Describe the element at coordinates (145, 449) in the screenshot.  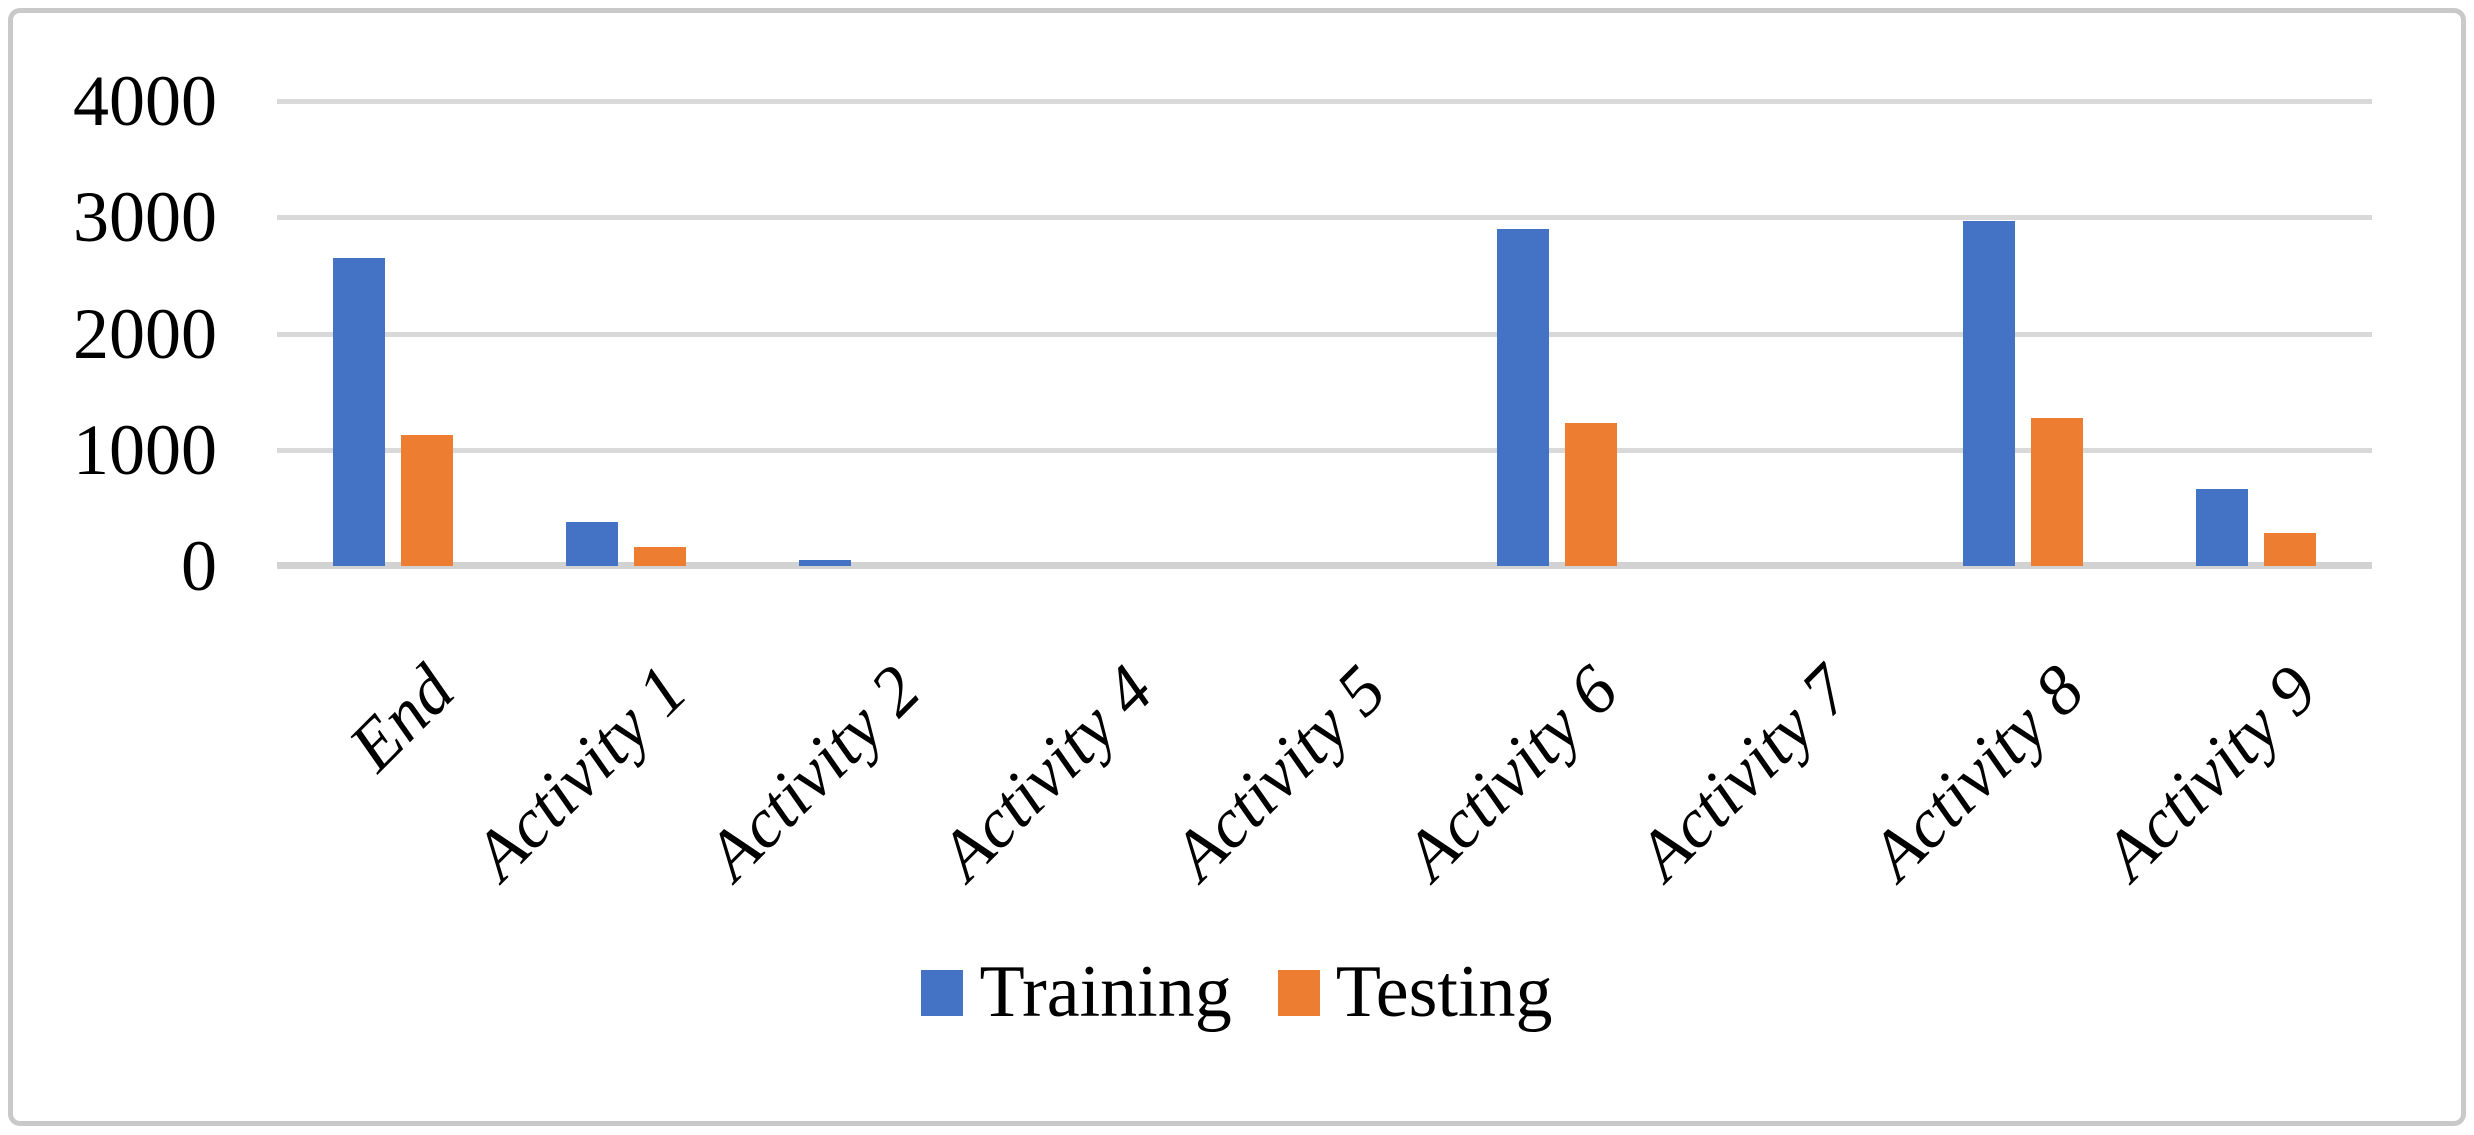
I see `y-tick-label: 1000` at that location.